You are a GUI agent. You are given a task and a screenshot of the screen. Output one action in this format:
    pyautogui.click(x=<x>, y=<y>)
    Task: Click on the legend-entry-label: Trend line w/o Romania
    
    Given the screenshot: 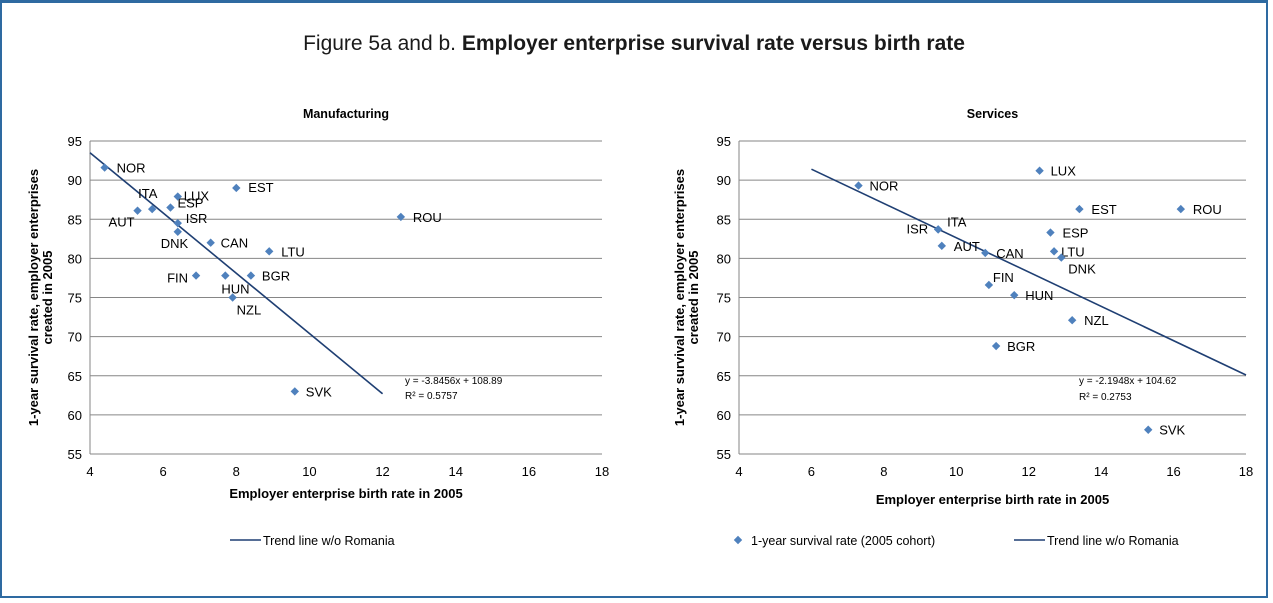 What is the action you would take?
    pyautogui.click(x=329, y=541)
    